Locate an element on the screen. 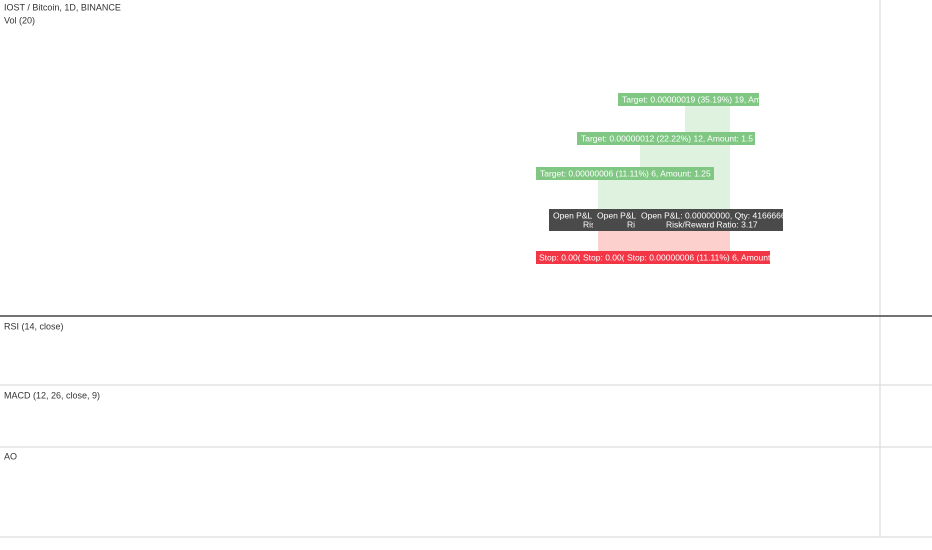 Image resolution: width=932 pixels, height=550 pixels. symbol-title: IOST / Bitcoin, 1D, BINANCE is located at coordinates (62, 7).